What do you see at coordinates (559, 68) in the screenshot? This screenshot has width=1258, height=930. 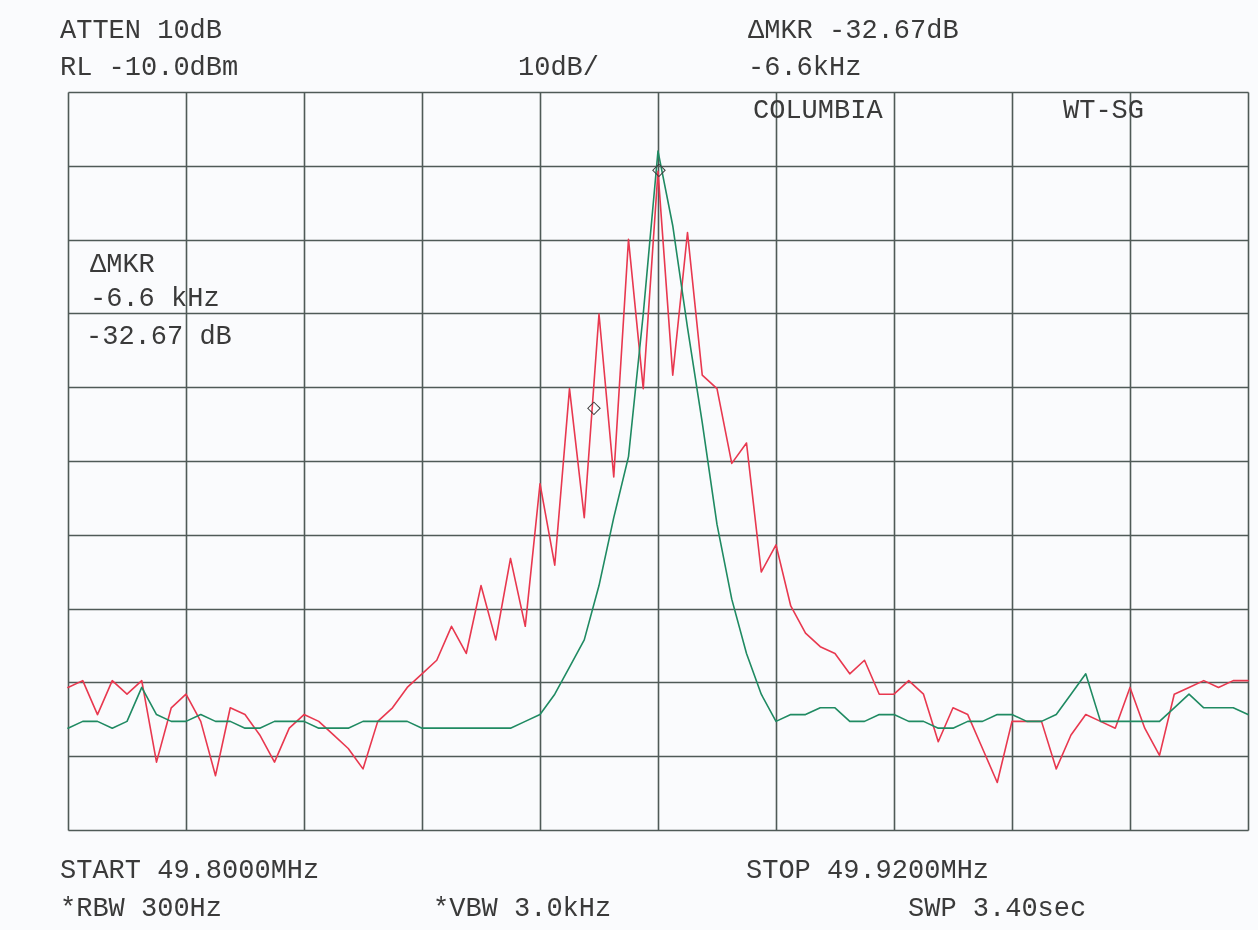 I see `text: 10dB/` at bounding box center [559, 68].